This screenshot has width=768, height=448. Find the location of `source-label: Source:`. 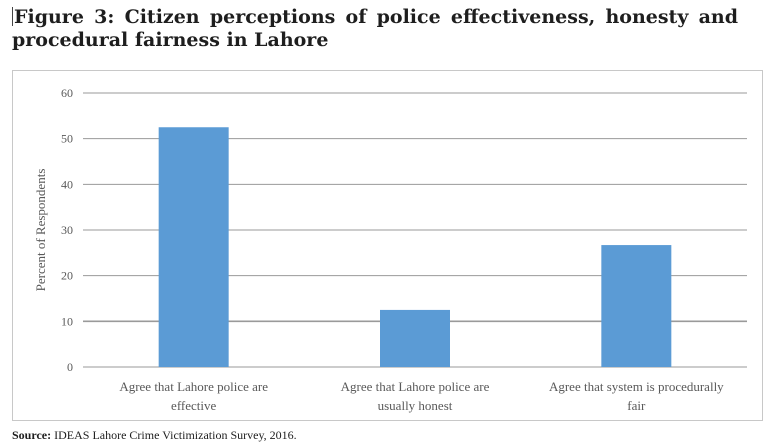

source-label: Source: is located at coordinates (32, 435).